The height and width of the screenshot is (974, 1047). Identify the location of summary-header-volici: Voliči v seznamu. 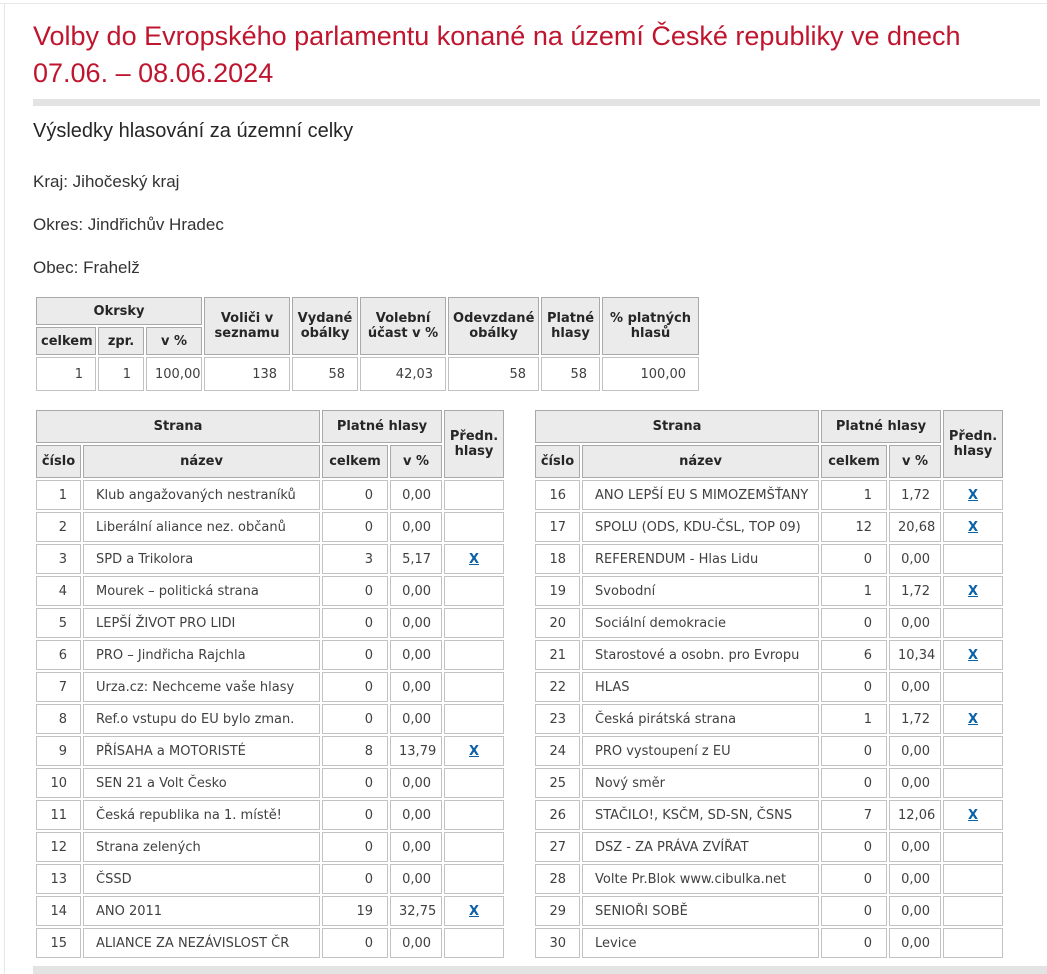
(247, 326).